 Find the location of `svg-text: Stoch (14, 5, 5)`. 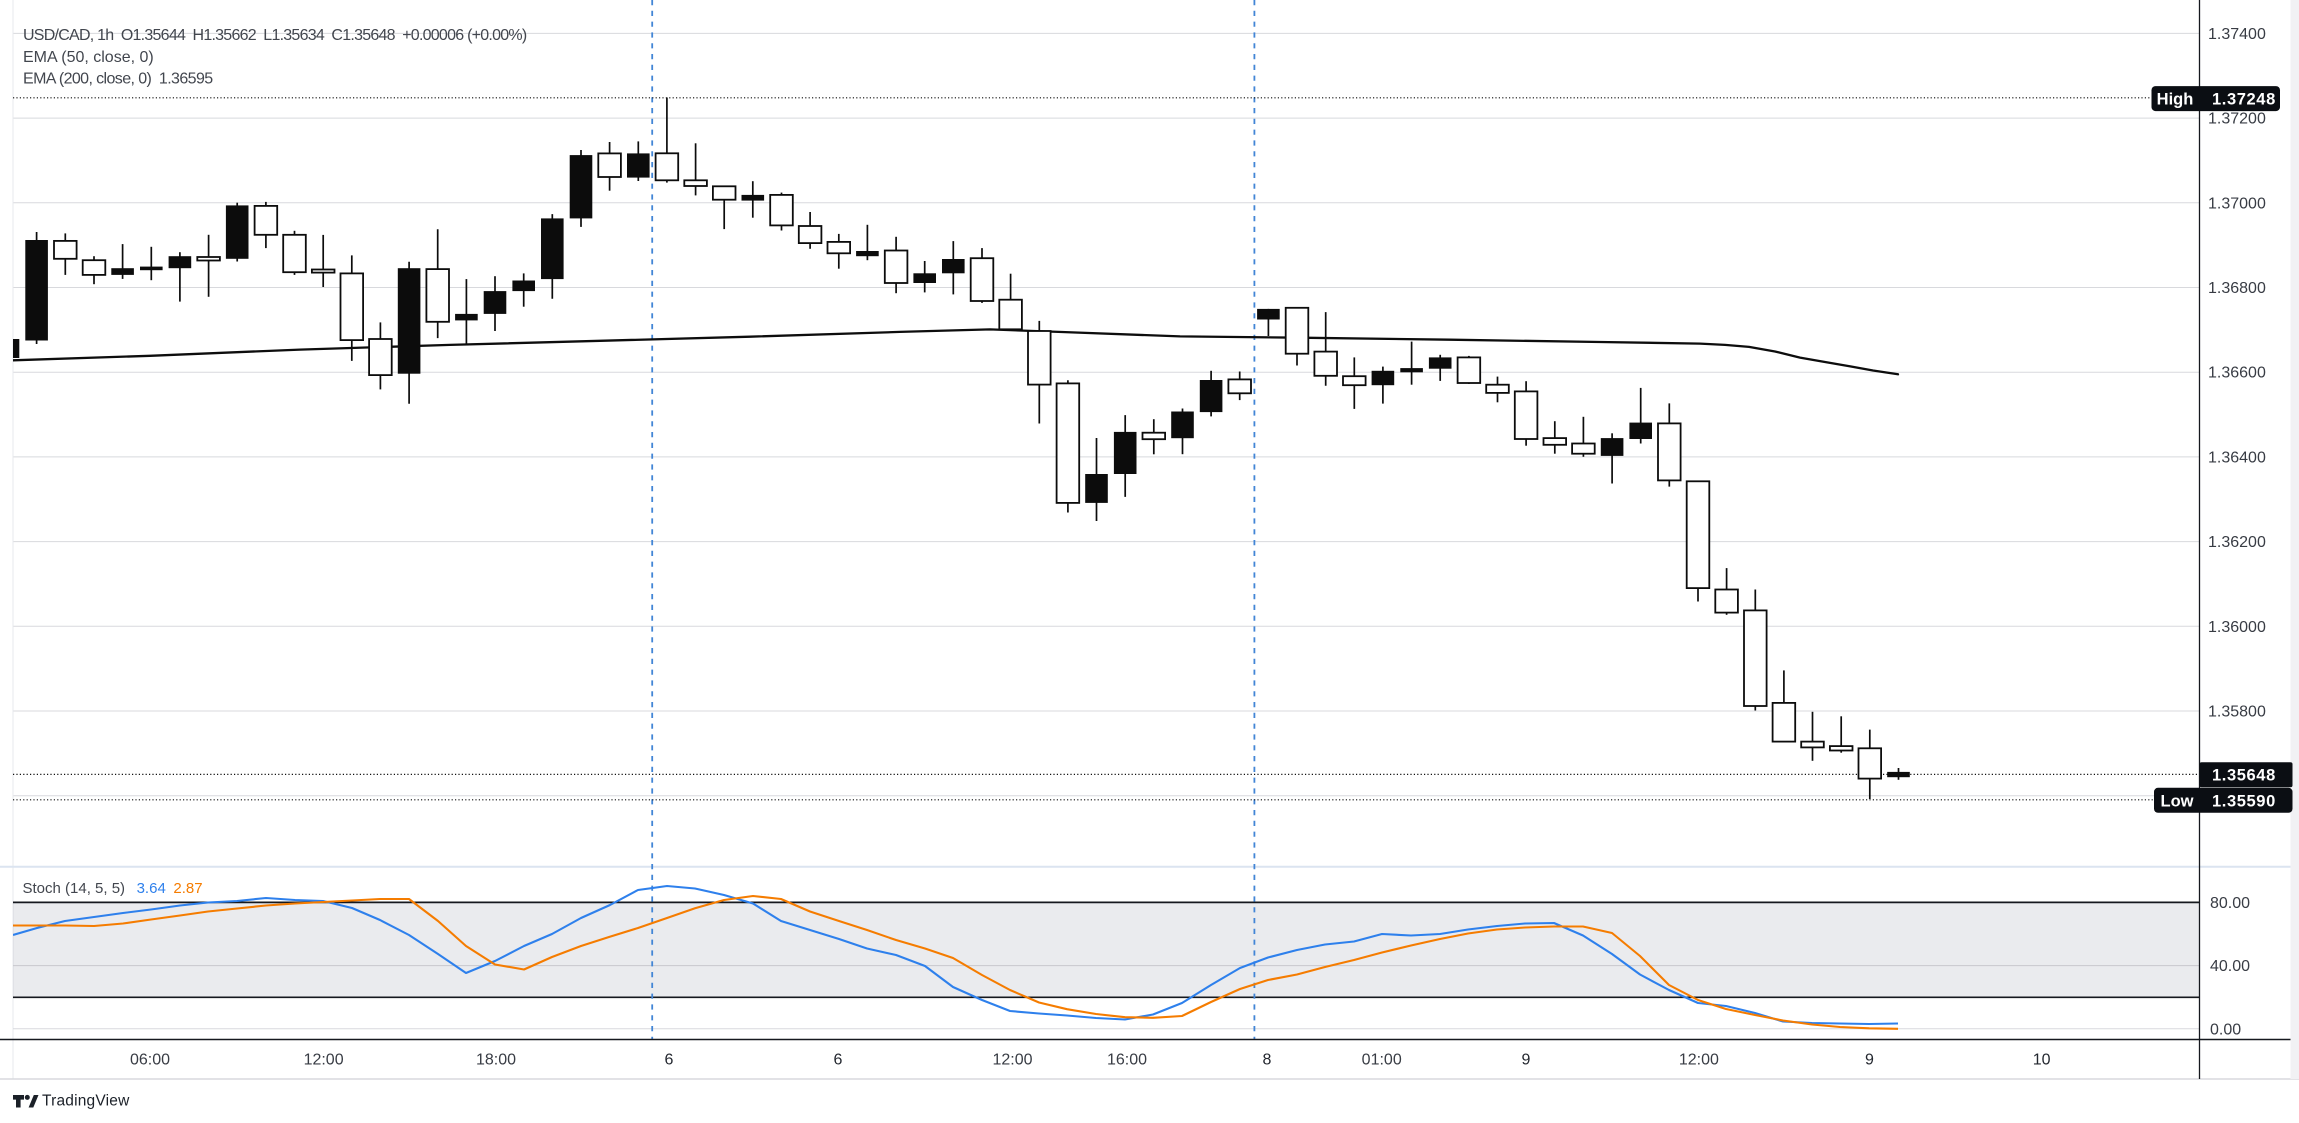

svg-text: Stoch (14, 5, 5) is located at coordinates (74, 888).